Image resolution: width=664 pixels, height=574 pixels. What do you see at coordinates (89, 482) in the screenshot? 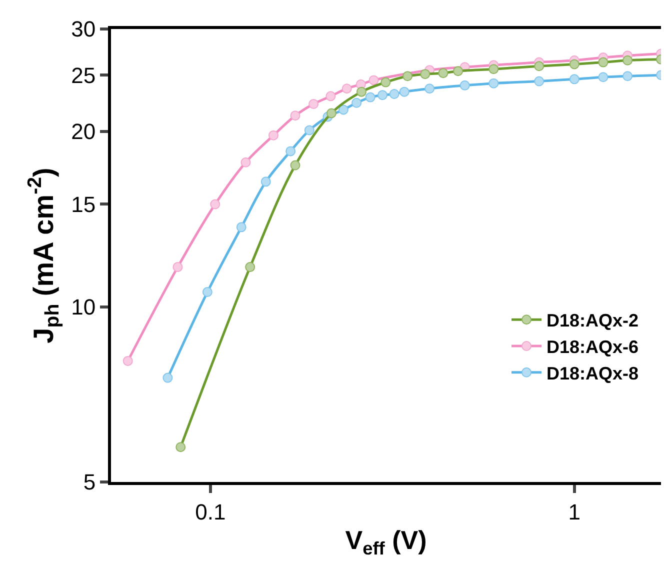
I see `y-tick-label: 5` at bounding box center [89, 482].